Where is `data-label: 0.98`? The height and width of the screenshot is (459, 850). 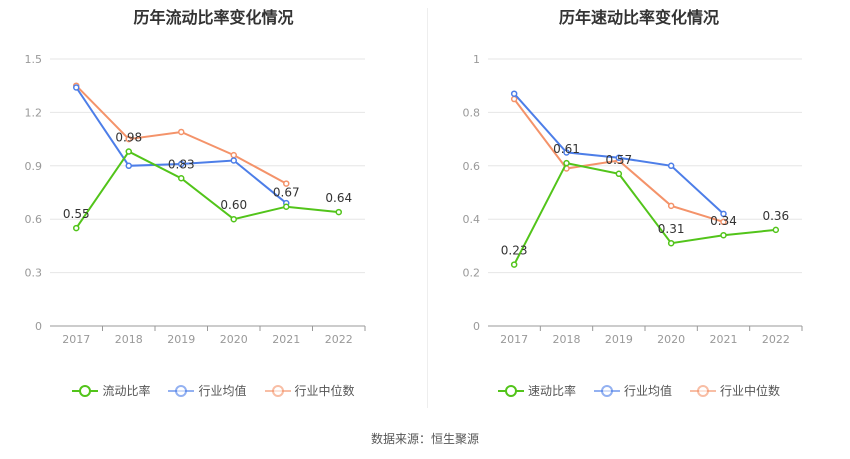 data-label: 0.98 is located at coordinates (128, 138).